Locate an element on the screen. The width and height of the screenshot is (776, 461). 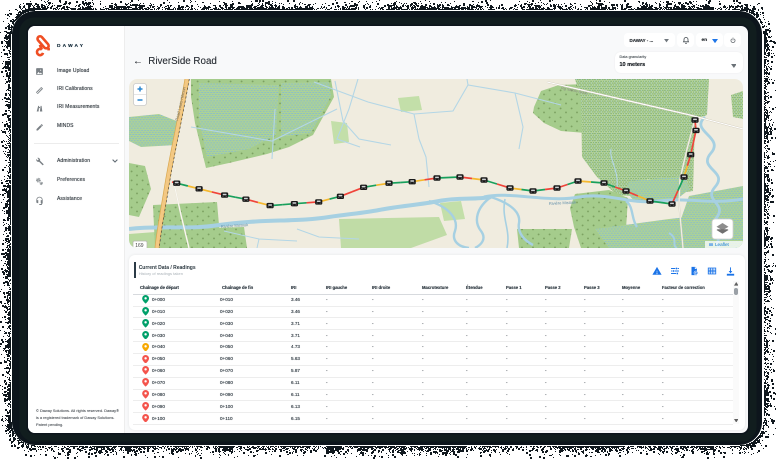
svg-text: Leaflet is located at coordinates (722, 244).